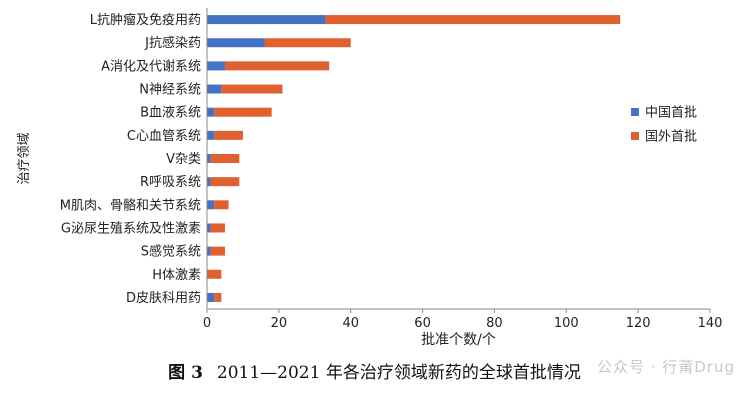  Describe the element at coordinates (494, 323) in the screenshot. I see `x-tick-label: 80` at that location.